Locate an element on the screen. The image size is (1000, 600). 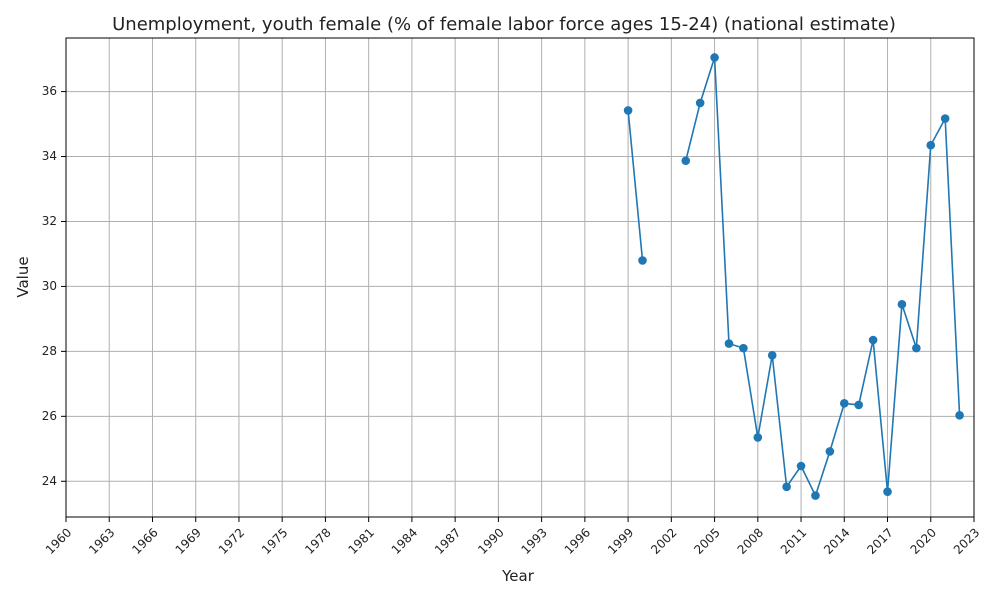
y-axis: 24 26 28 30 32 34 36 is located at coordinates (54, 286).